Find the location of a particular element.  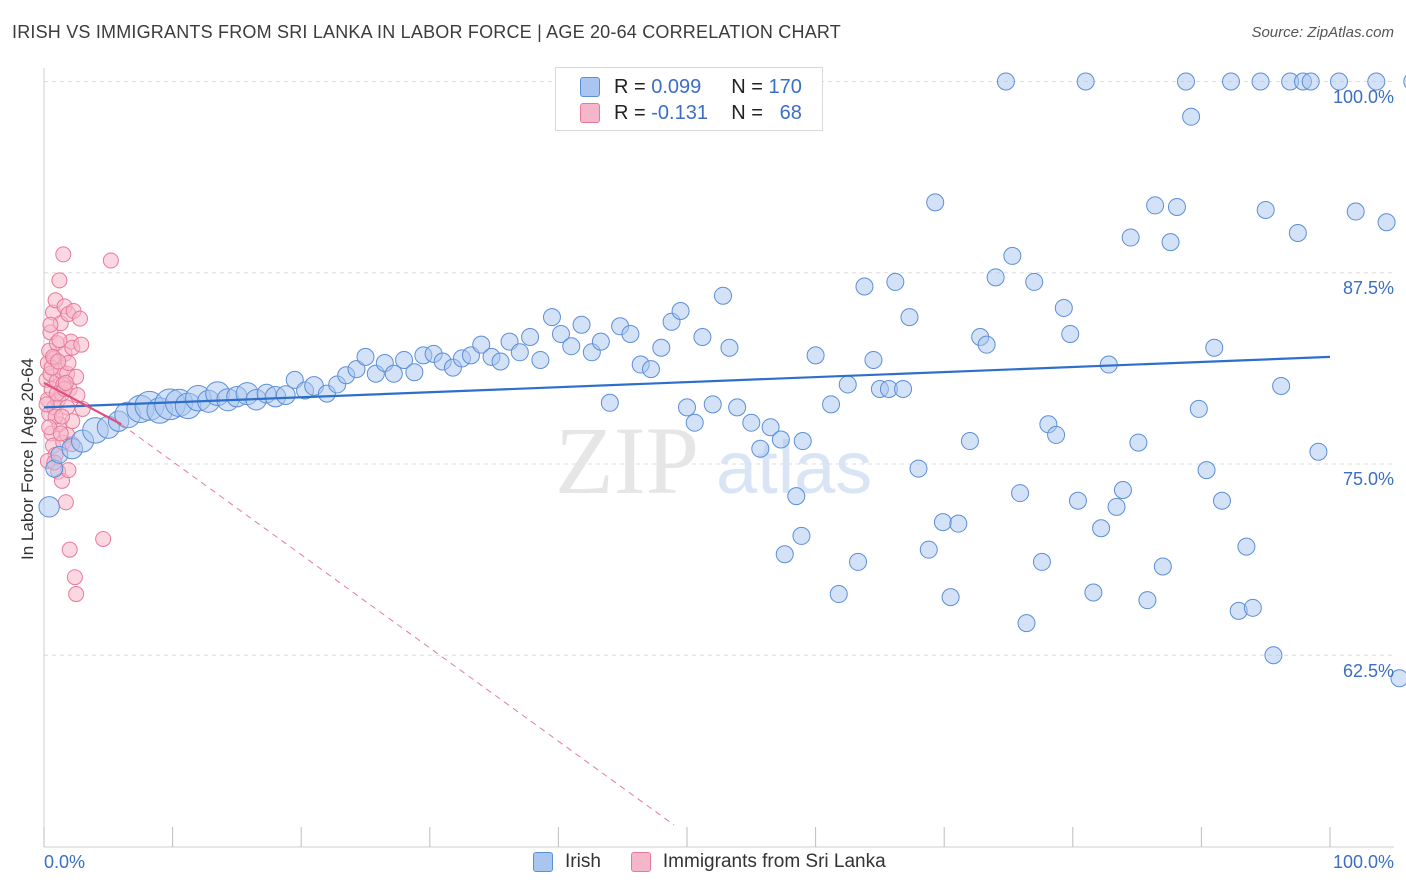

legend-swatch-pink is located at coordinates (640, 862).